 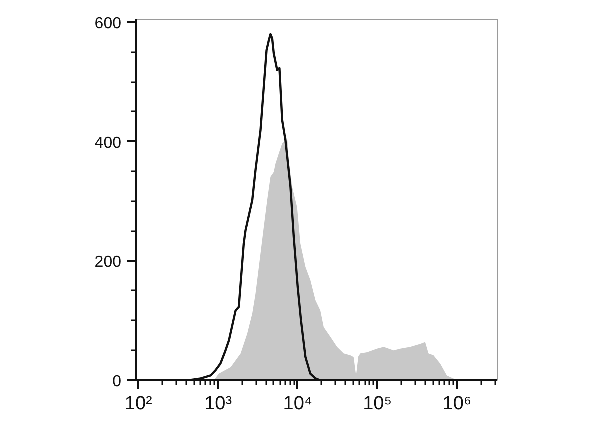 I want to click on x-tick-label: 10², so click(x=138, y=404).